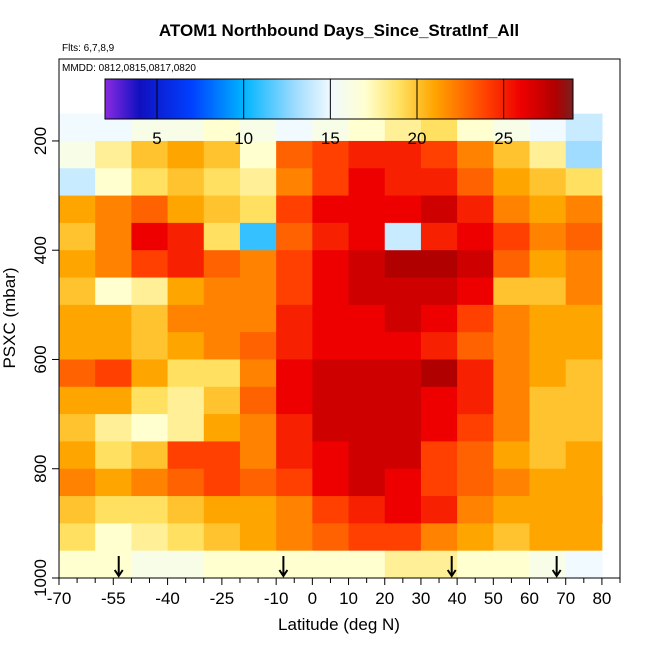 This screenshot has width=650, height=650. What do you see at coordinates (312, 598) in the screenshot?
I see `x-tick-label: 0` at bounding box center [312, 598].